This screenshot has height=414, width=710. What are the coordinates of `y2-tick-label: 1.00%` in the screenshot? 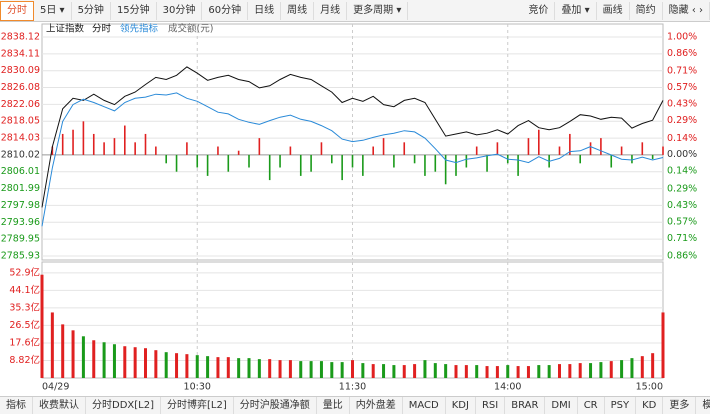 It's located at (682, 37).